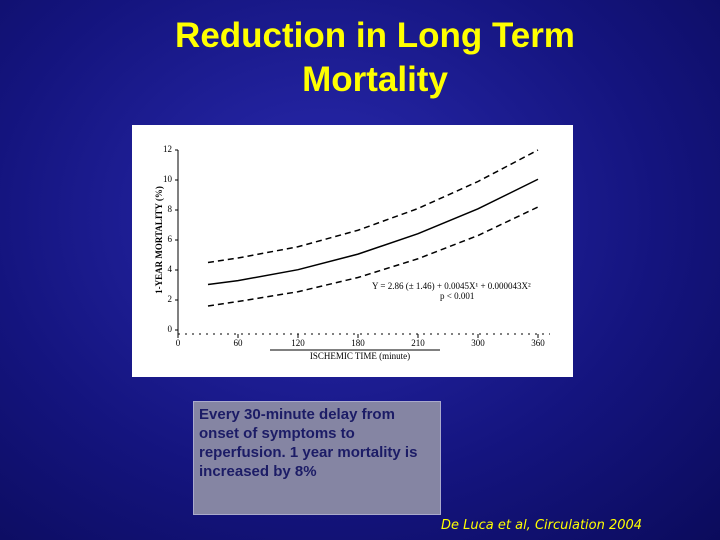  I want to click on y-tick-label: 8, so click(170, 209).